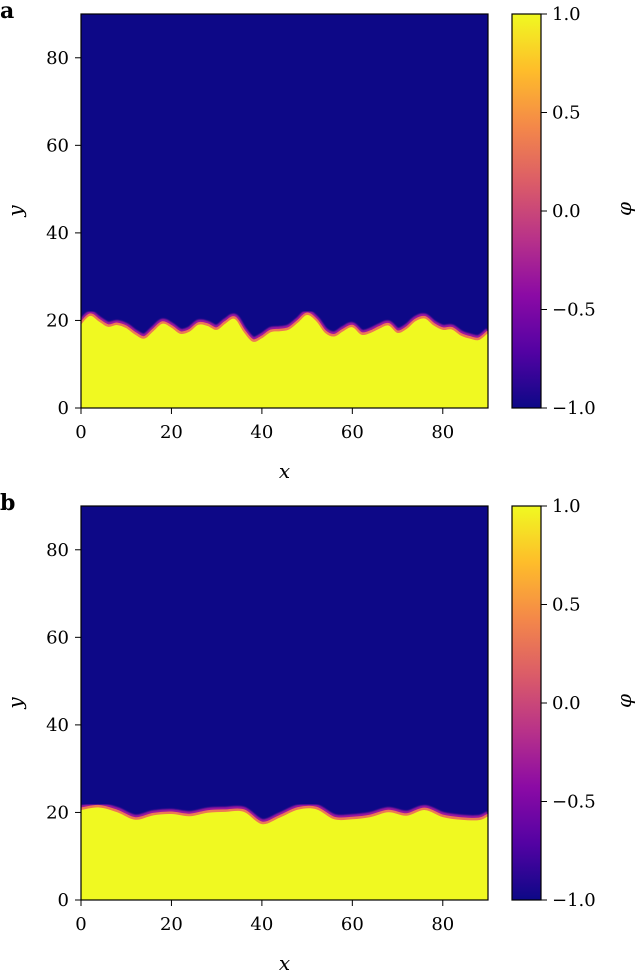  What do you see at coordinates (7, 12) in the screenshot?
I see `panel-label: a` at bounding box center [7, 12].